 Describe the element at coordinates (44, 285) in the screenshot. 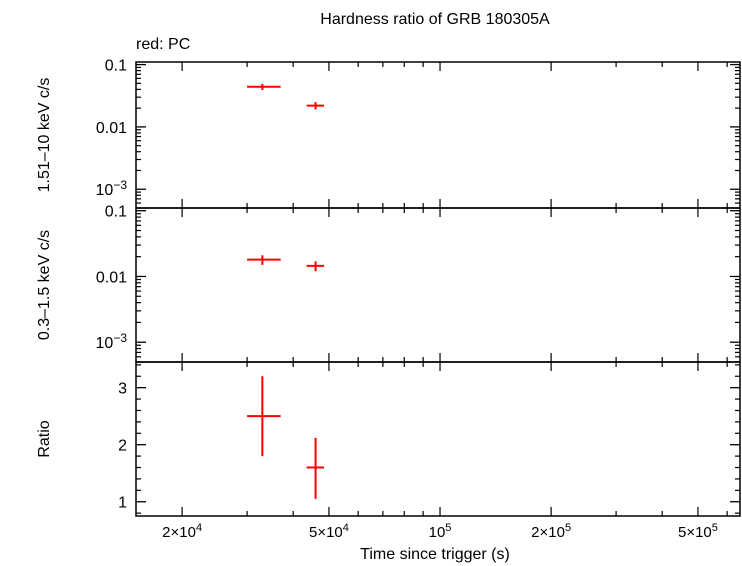

I see `y-axis-label: 0.3–1.5 keV c/s` at that location.